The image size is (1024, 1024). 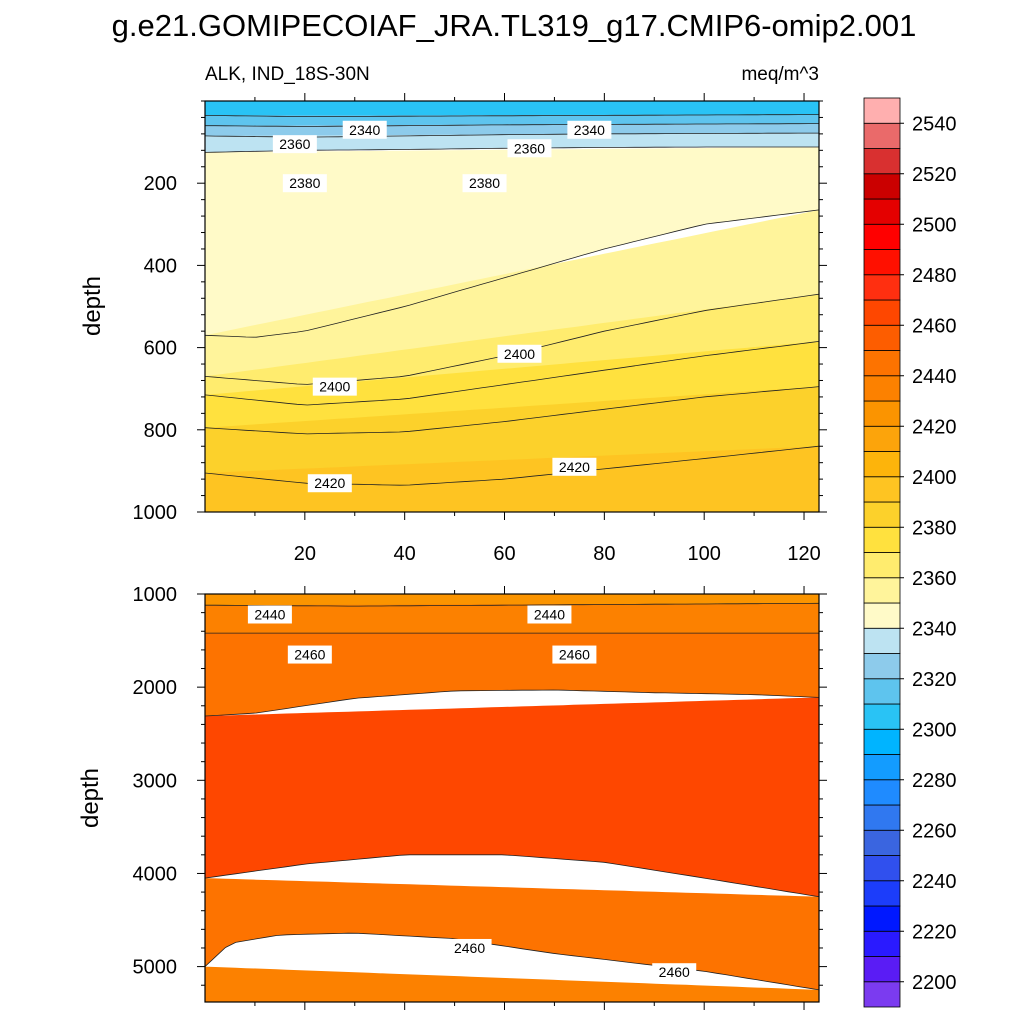 What do you see at coordinates (155, 688) in the screenshot?
I see `lower-y-tick-label: 2000` at bounding box center [155, 688].